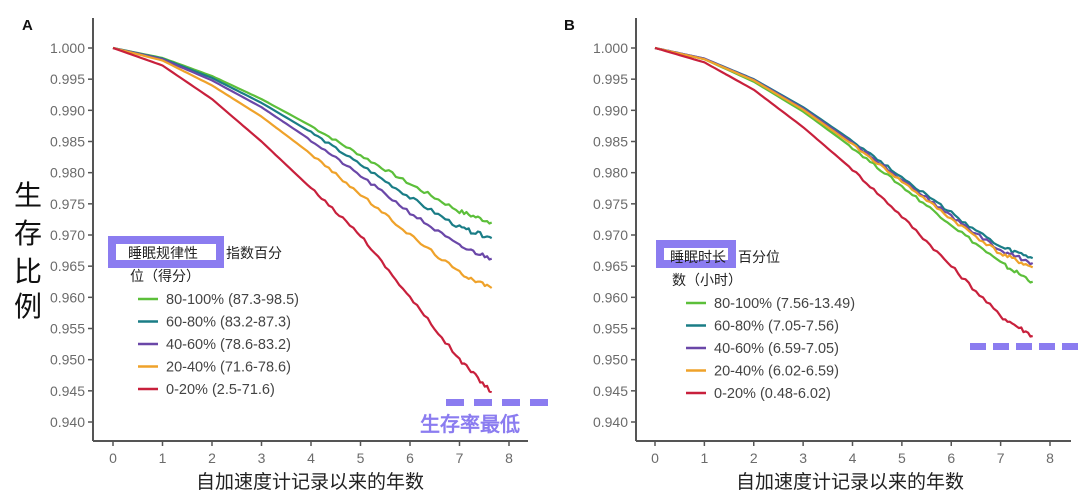 The width and height of the screenshot is (1080, 502). Describe the element at coordinates (228, 368) in the screenshot. I see `legend-entry-label: 20-40% (71.6-78.6)` at that location.